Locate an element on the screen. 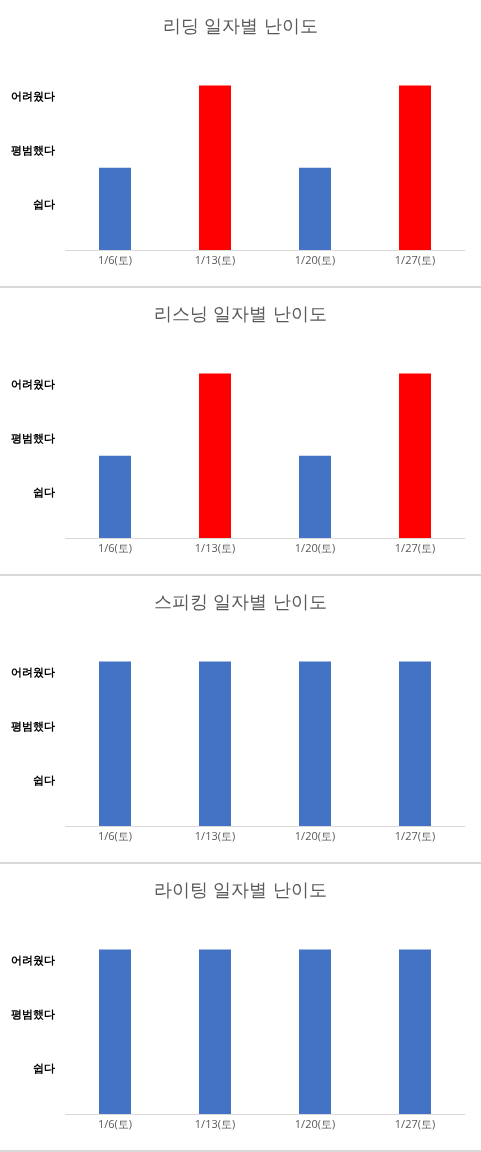 This screenshot has width=481, height=1152. chart-title: 라이팅 일자별 난이도 is located at coordinates (240, 890).